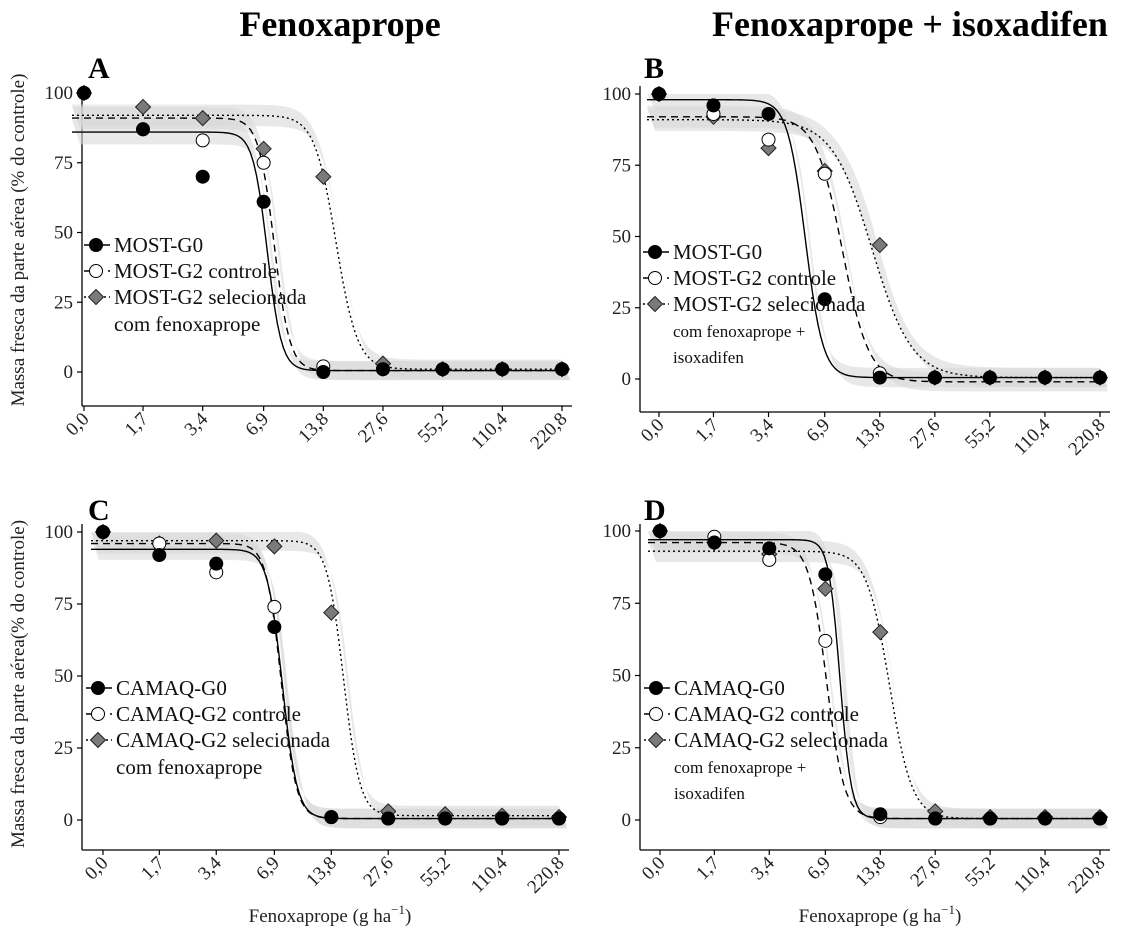 Image resolution: width=1128 pixels, height=941 pixels. What do you see at coordinates (766, 714) in the screenshot?
I see `legend-label: CAMAQ-G2 controle` at bounding box center [766, 714].